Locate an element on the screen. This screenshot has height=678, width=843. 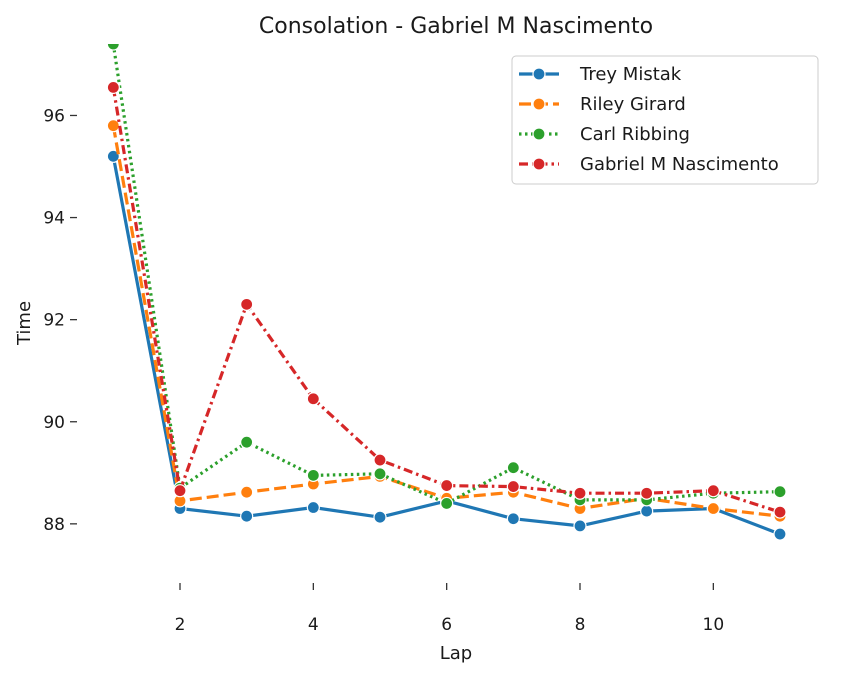
x-tick-label: 6 is located at coordinates (446, 625).